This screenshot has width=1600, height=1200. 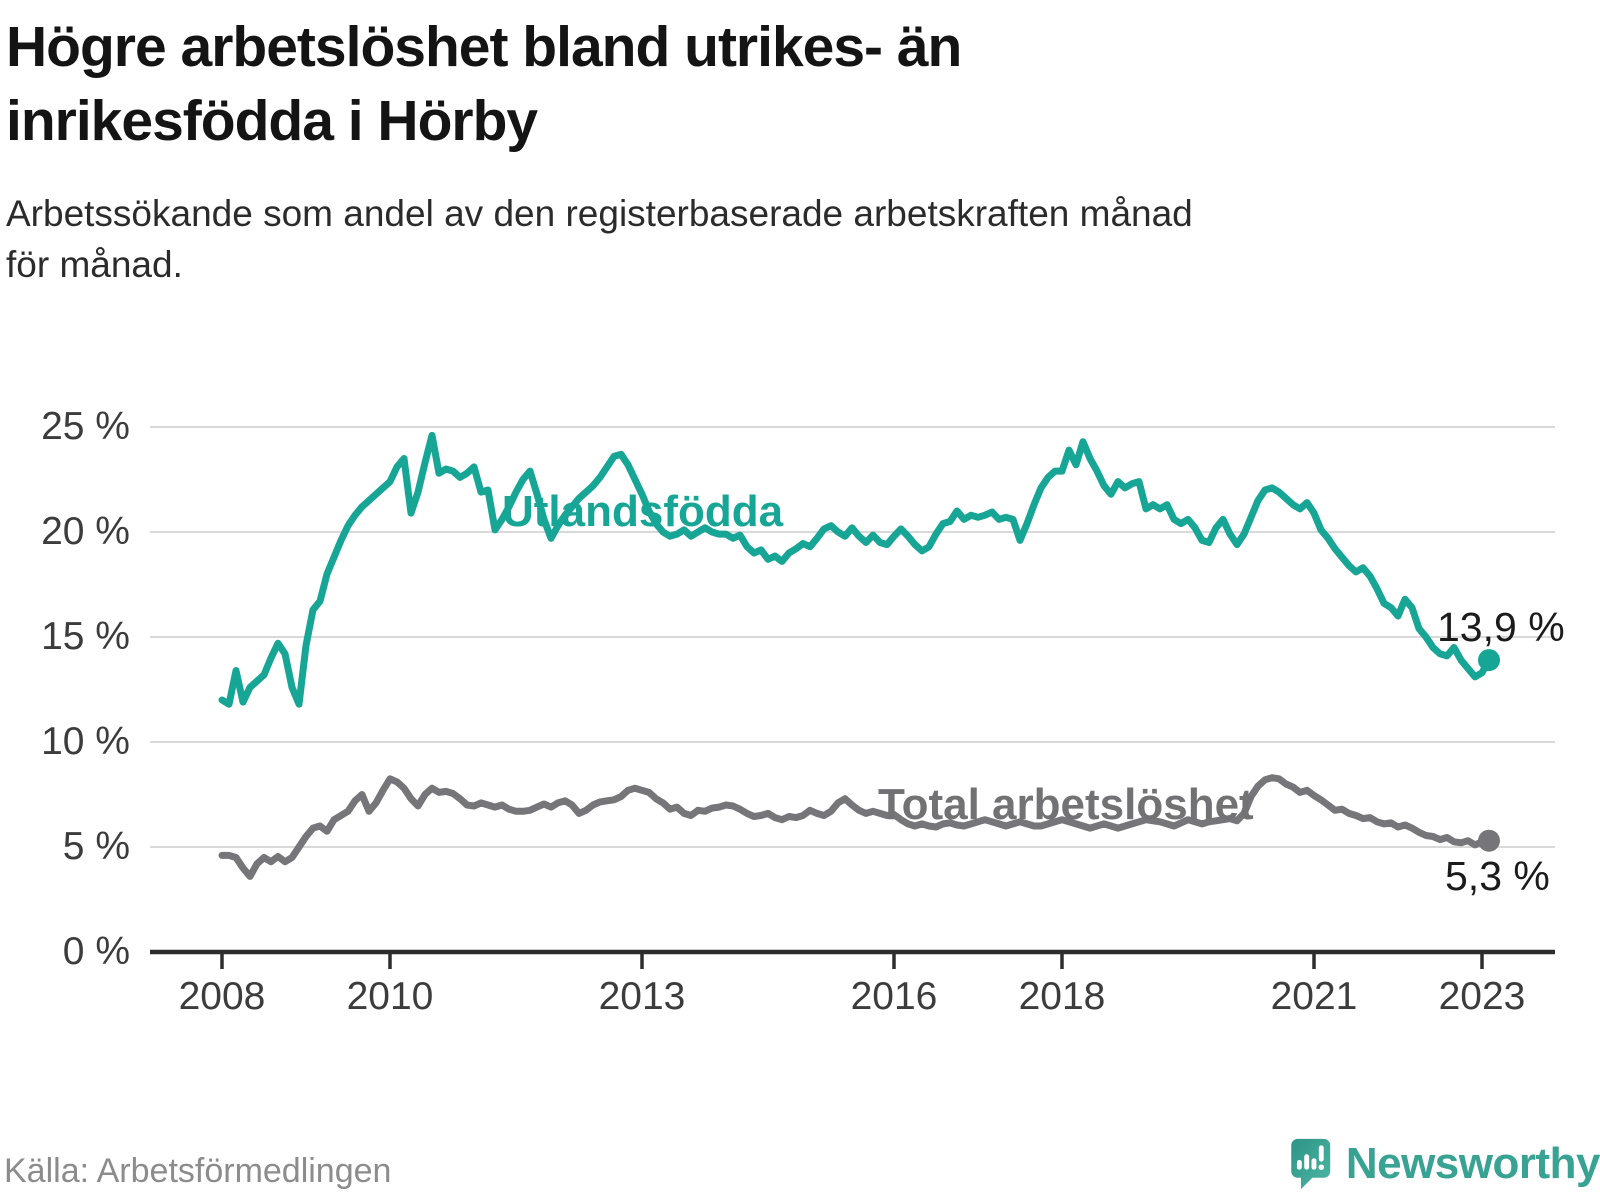 I want to click on end-value-label-total-unemployment: 5,3 %, so click(x=1497, y=876).